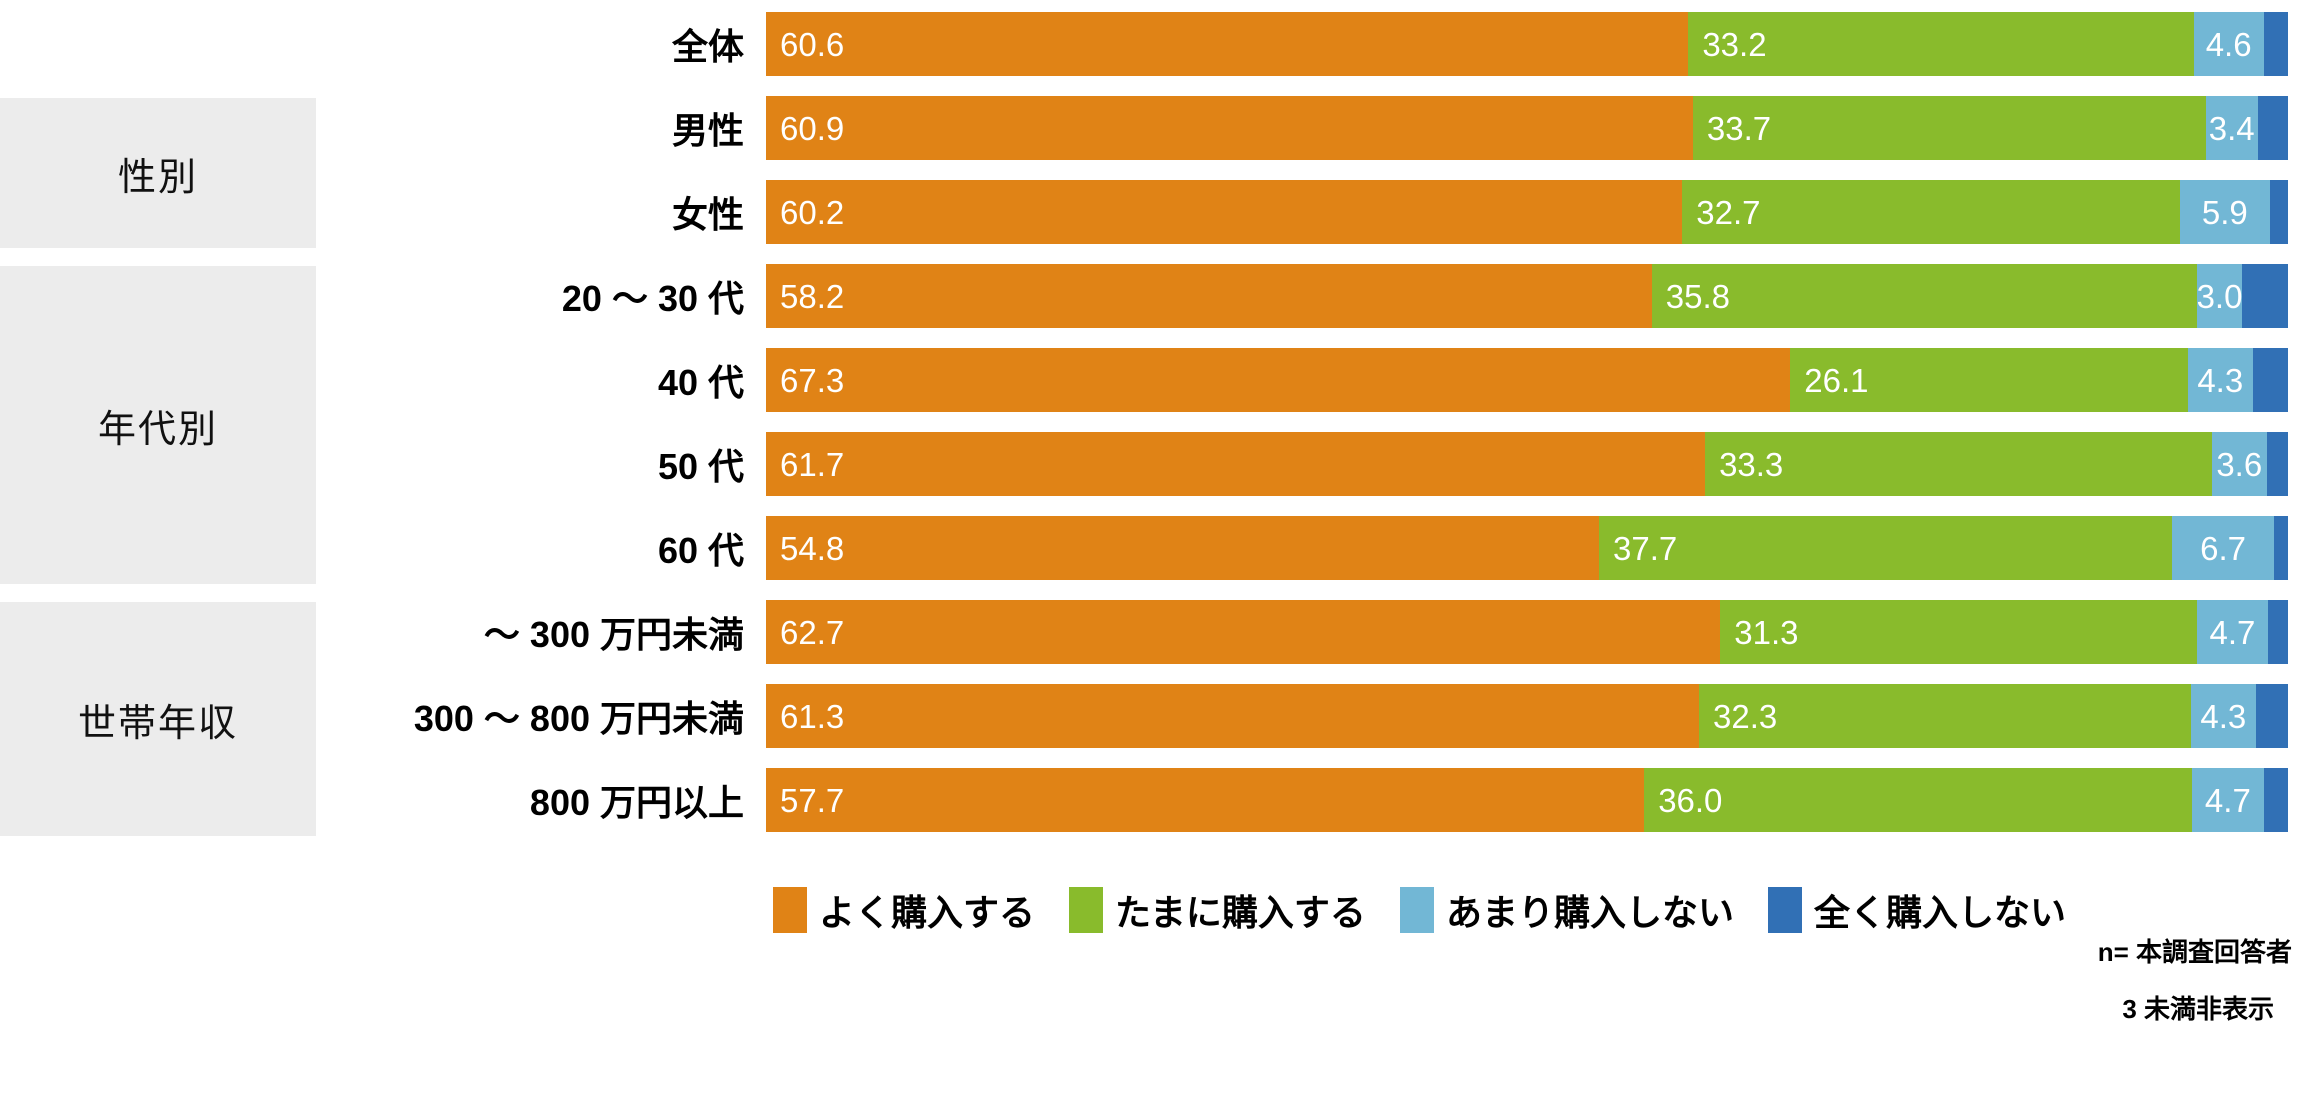 This screenshot has width=2307, height=1097. What do you see at coordinates (1698, 296) in the screenshot?
I see `bar-value-label: 35.8` at bounding box center [1698, 296].